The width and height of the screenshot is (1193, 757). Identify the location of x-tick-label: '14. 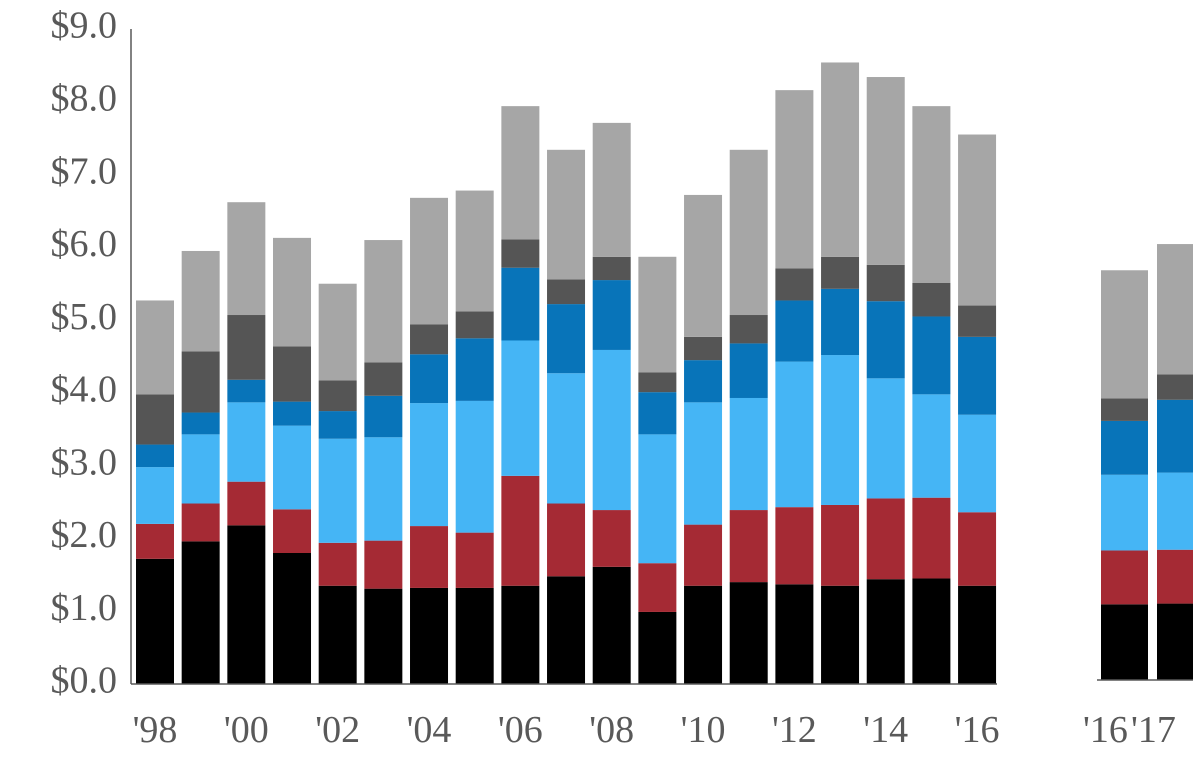
(885, 730).